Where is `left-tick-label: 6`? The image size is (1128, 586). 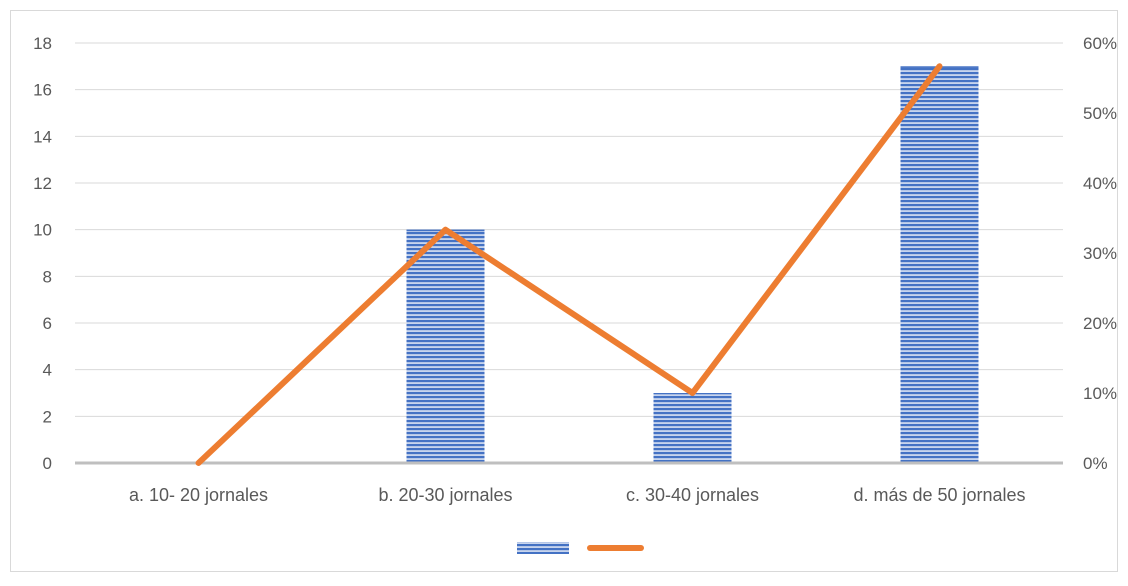
left-tick-label: 6 is located at coordinates (47, 323).